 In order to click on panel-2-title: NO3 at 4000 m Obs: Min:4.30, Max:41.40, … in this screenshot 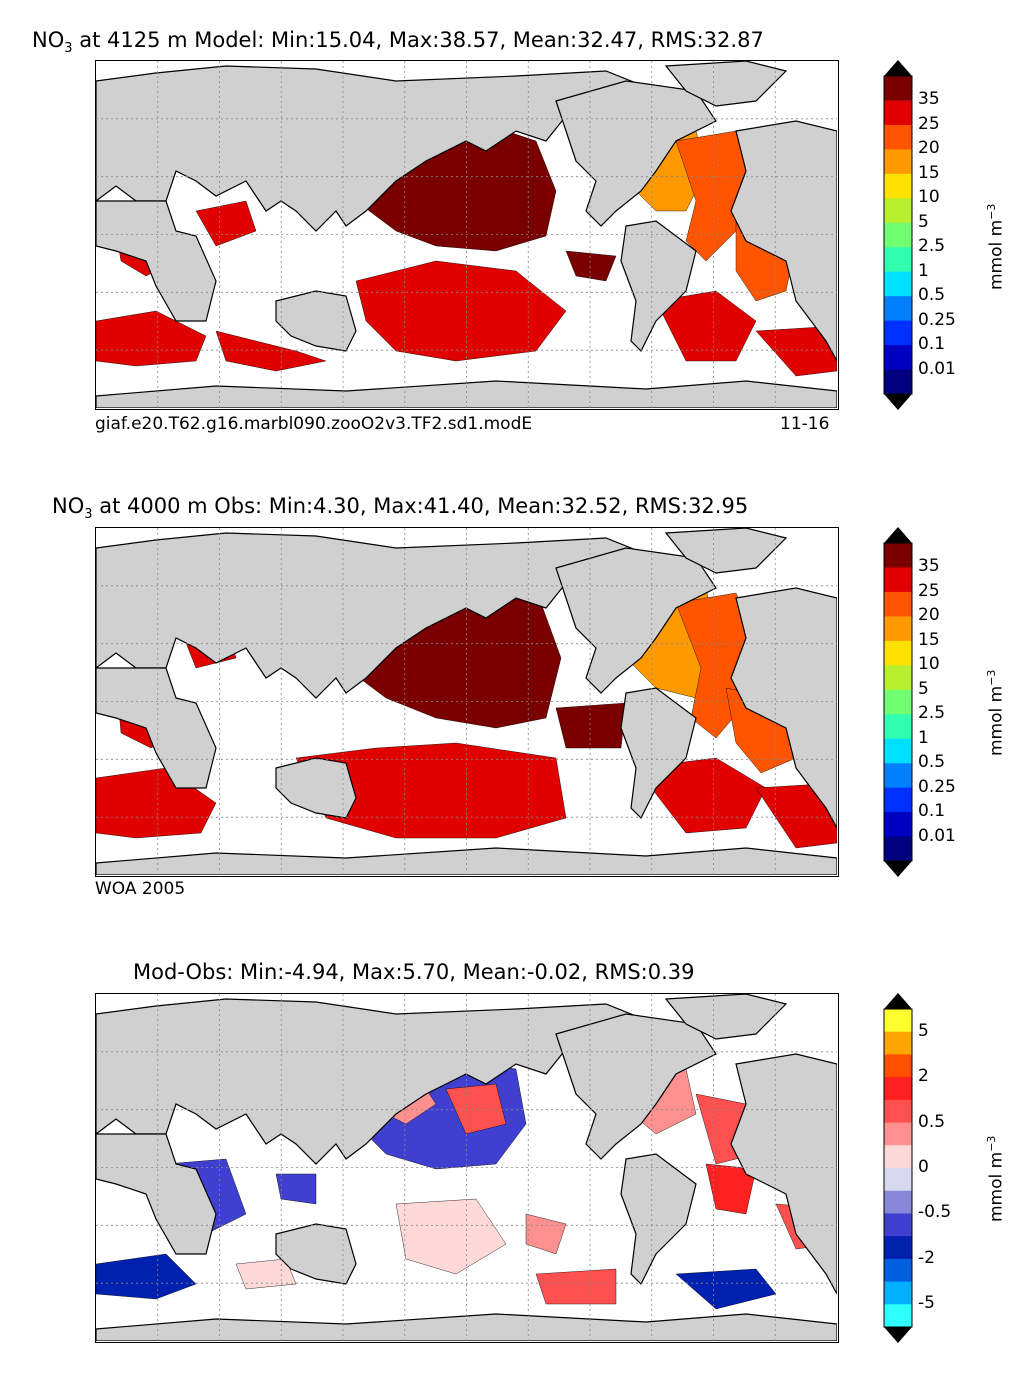, I will do `click(400, 508)`.